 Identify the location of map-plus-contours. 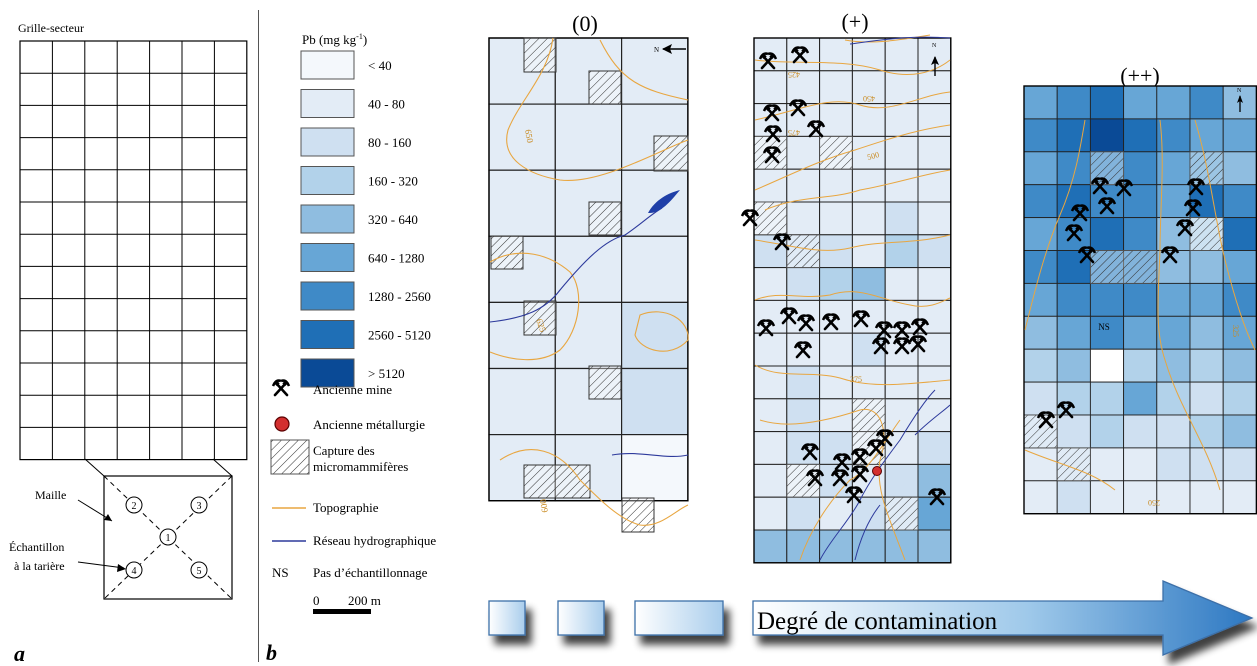
(852, 297).